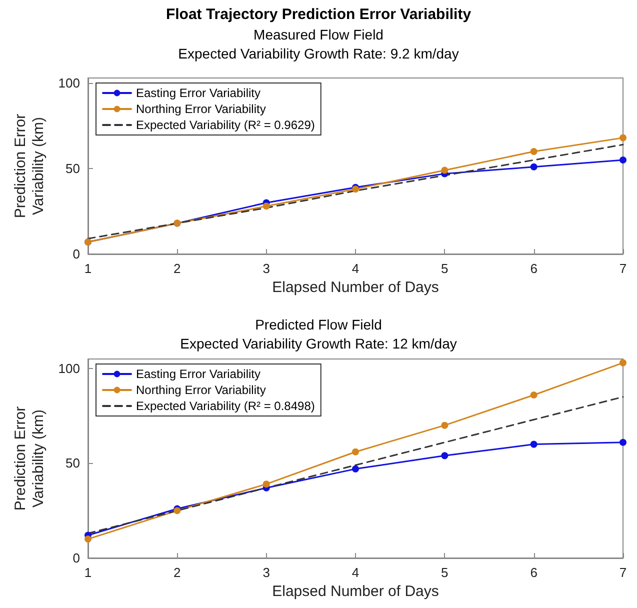  I want to click on chart-subtitle: Measured Flow Field Expected Variability Growth Rate: 9.2 km/day, so click(318, 44).